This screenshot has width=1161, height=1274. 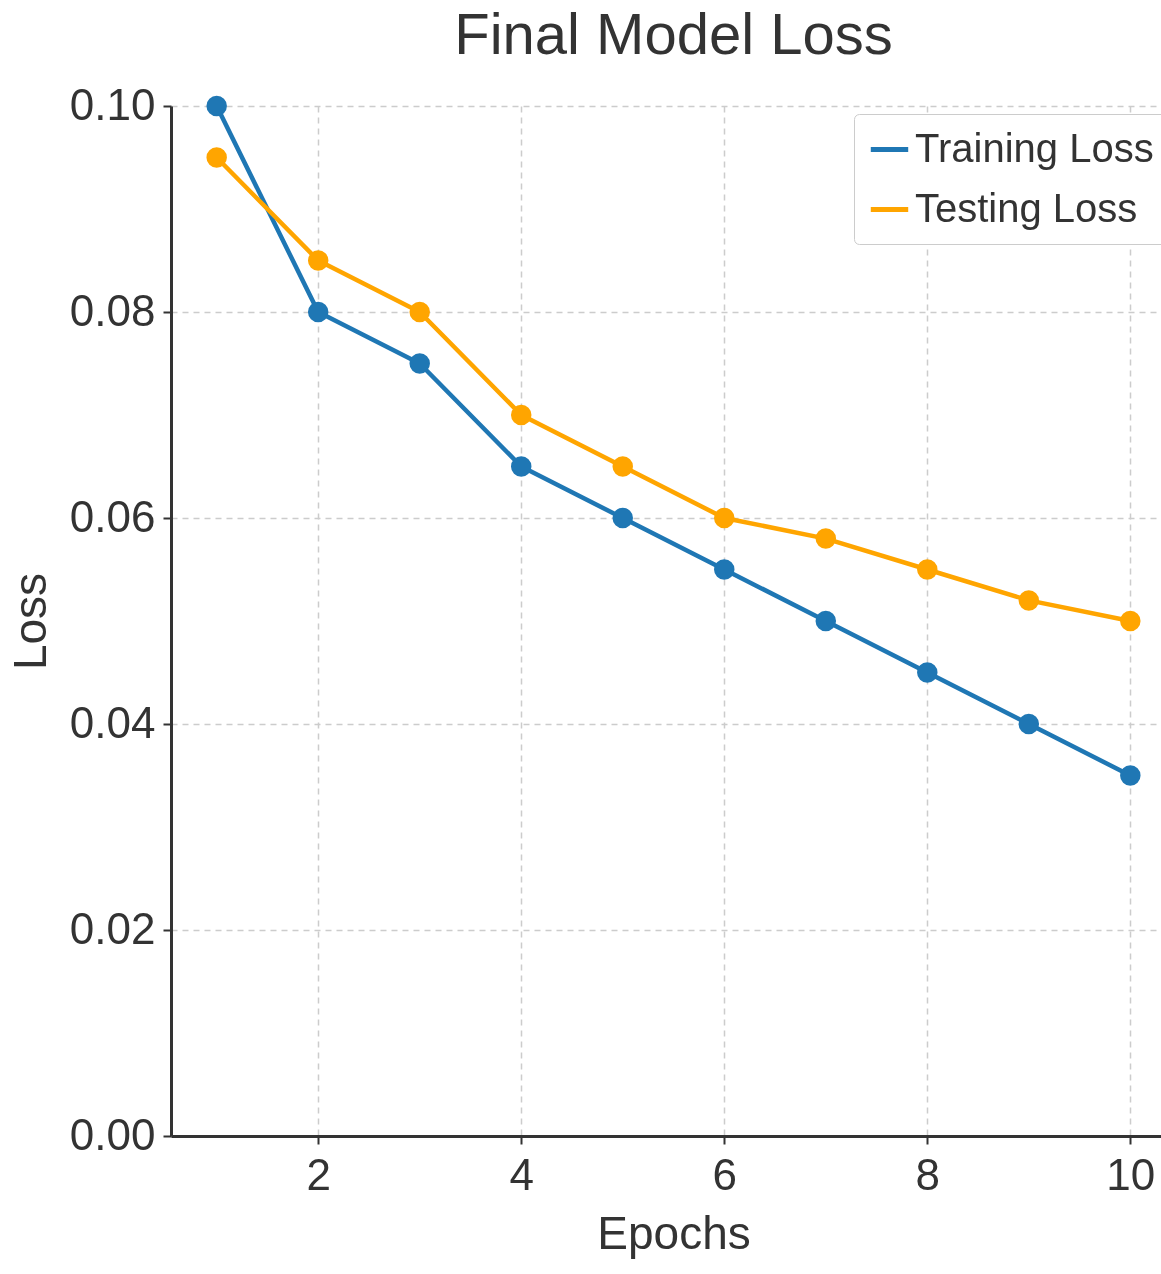 What do you see at coordinates (674, 1232) in the screenshot?
I see `x-axis-title: Epochs` at bounding box center [674, 1232].